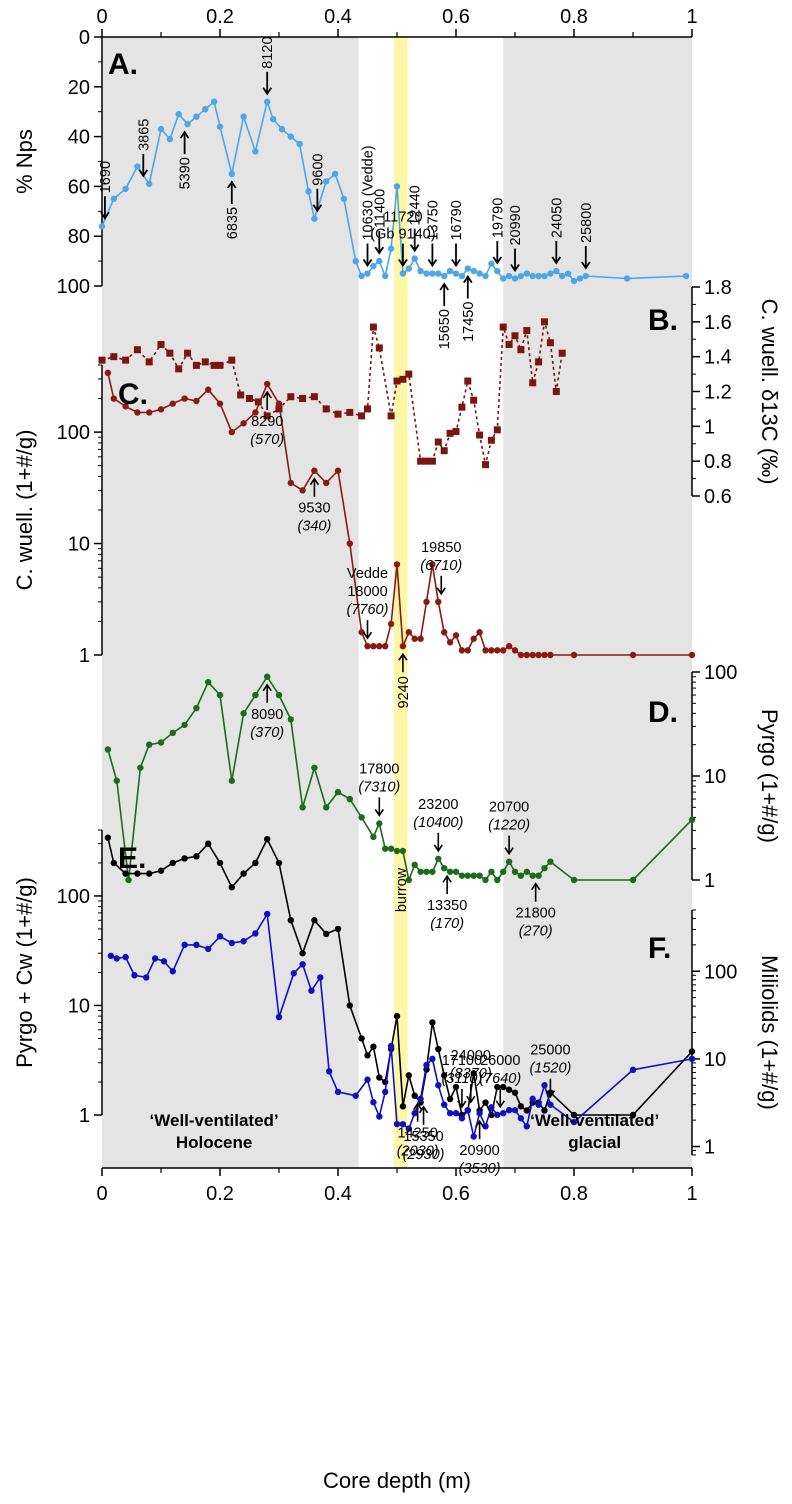 This screenshot has height=1504, width=792. Describe the element at coordinates (267, 440) in the screenshot. I see `annotation-text: (570)` at that location.